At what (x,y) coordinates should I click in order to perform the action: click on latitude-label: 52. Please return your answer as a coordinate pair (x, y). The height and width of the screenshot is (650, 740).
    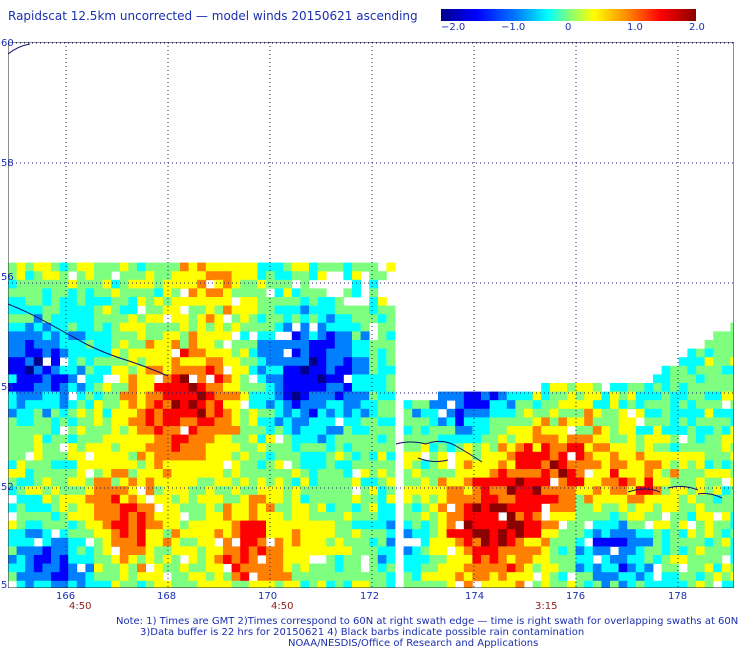
    Looking at the image, I should click on (7, 487).